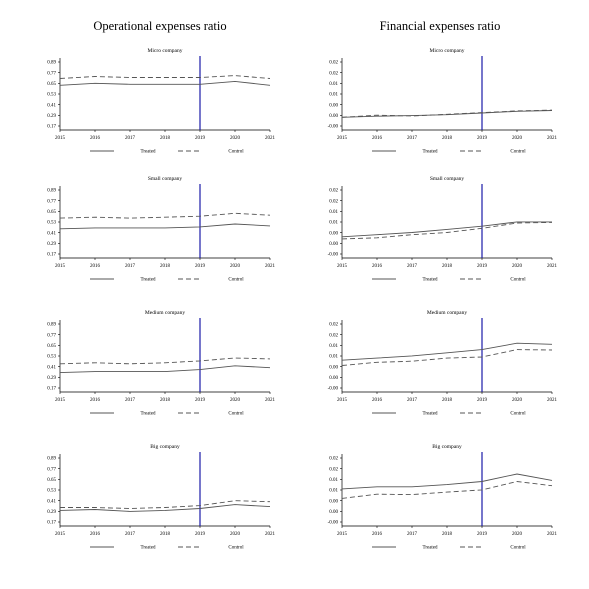 The height and width of the screenshot is (589, 589). What do you see at coordinates (447, 313) in the screenshot?
I see `panel-title: Medium company` at bounding box center [447, 313].